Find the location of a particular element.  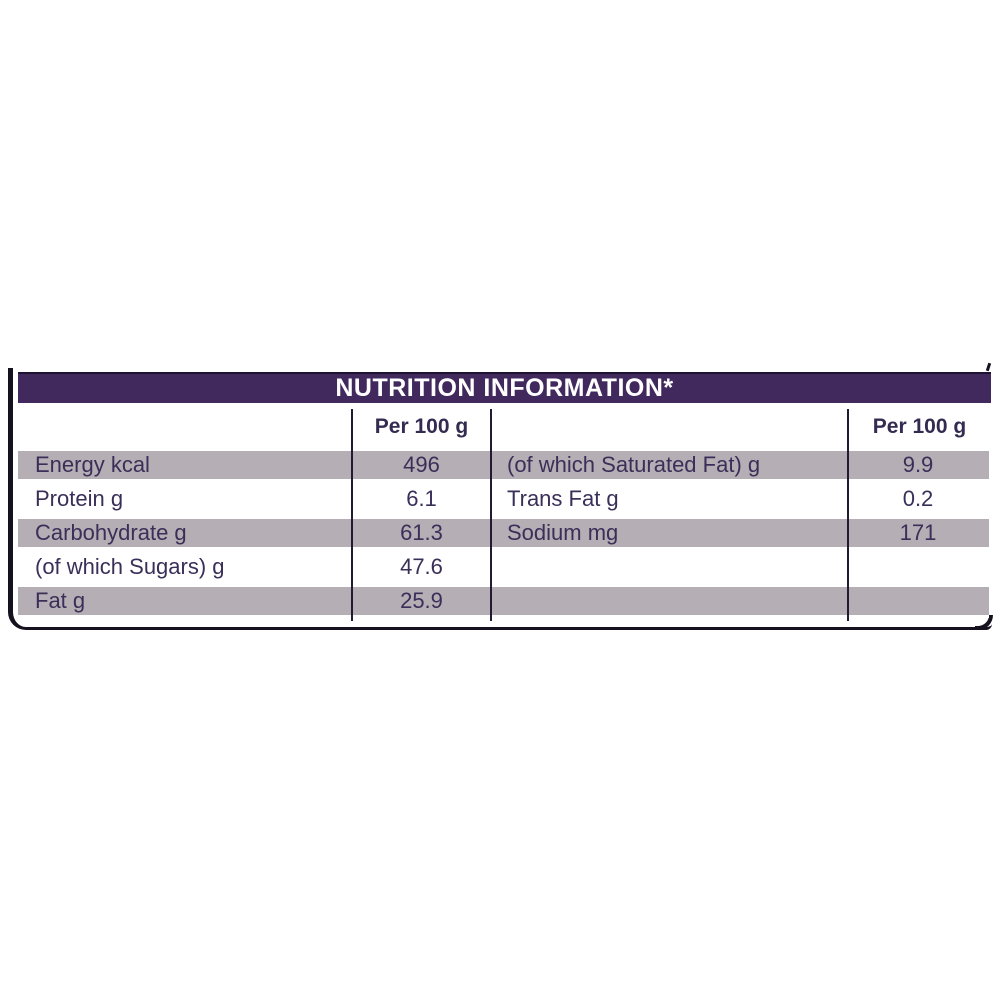

column-header-per-100g-left: Per 100 g is located at coordinates (421, 426).